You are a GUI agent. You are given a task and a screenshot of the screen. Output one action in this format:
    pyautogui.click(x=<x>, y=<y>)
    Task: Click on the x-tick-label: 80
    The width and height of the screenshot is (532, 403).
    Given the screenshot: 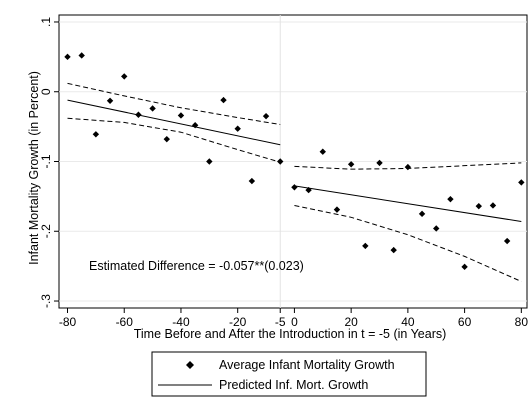 What is the action you would take?
    pyautogui.click(x=522, y=322)
    